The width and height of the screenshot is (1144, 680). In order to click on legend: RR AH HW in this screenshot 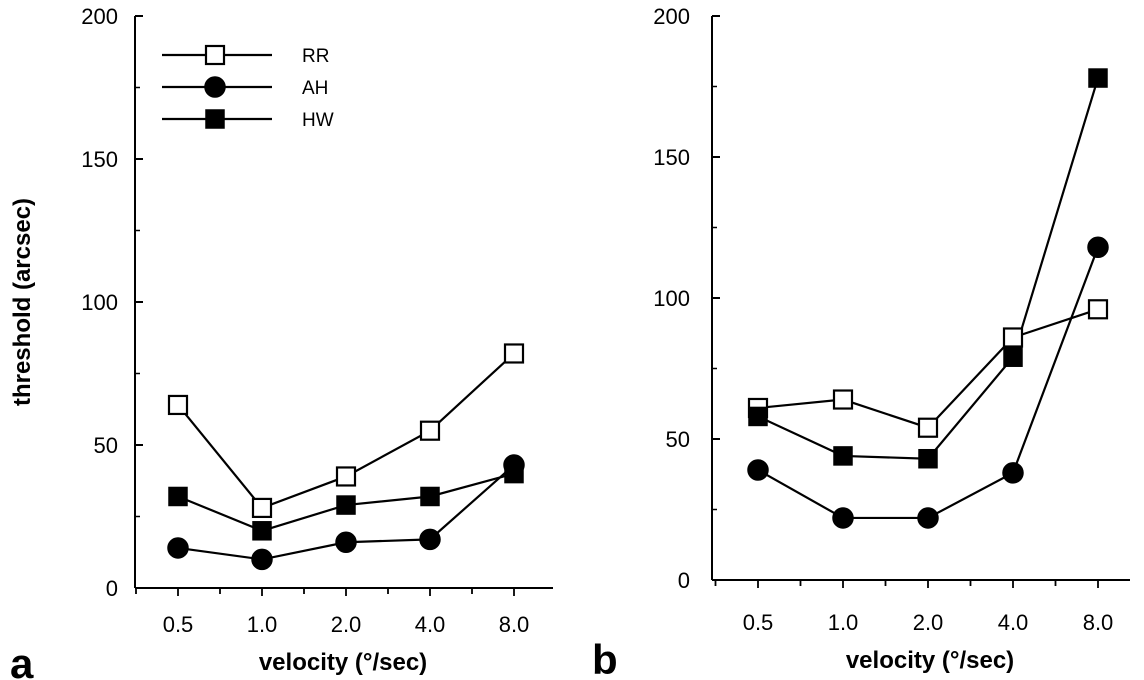, I will do `click(248, 87)`.